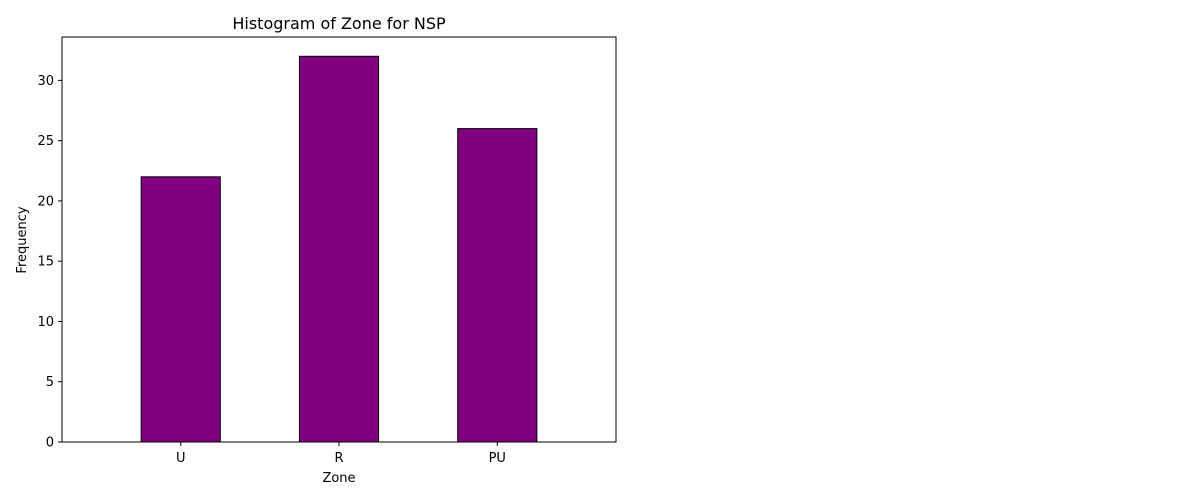 The height and width of the screenshot is (500, 1200). Describe the element at coordinates (45, 141) in the screenshot. I see `y-tick-label: 25` at that location.